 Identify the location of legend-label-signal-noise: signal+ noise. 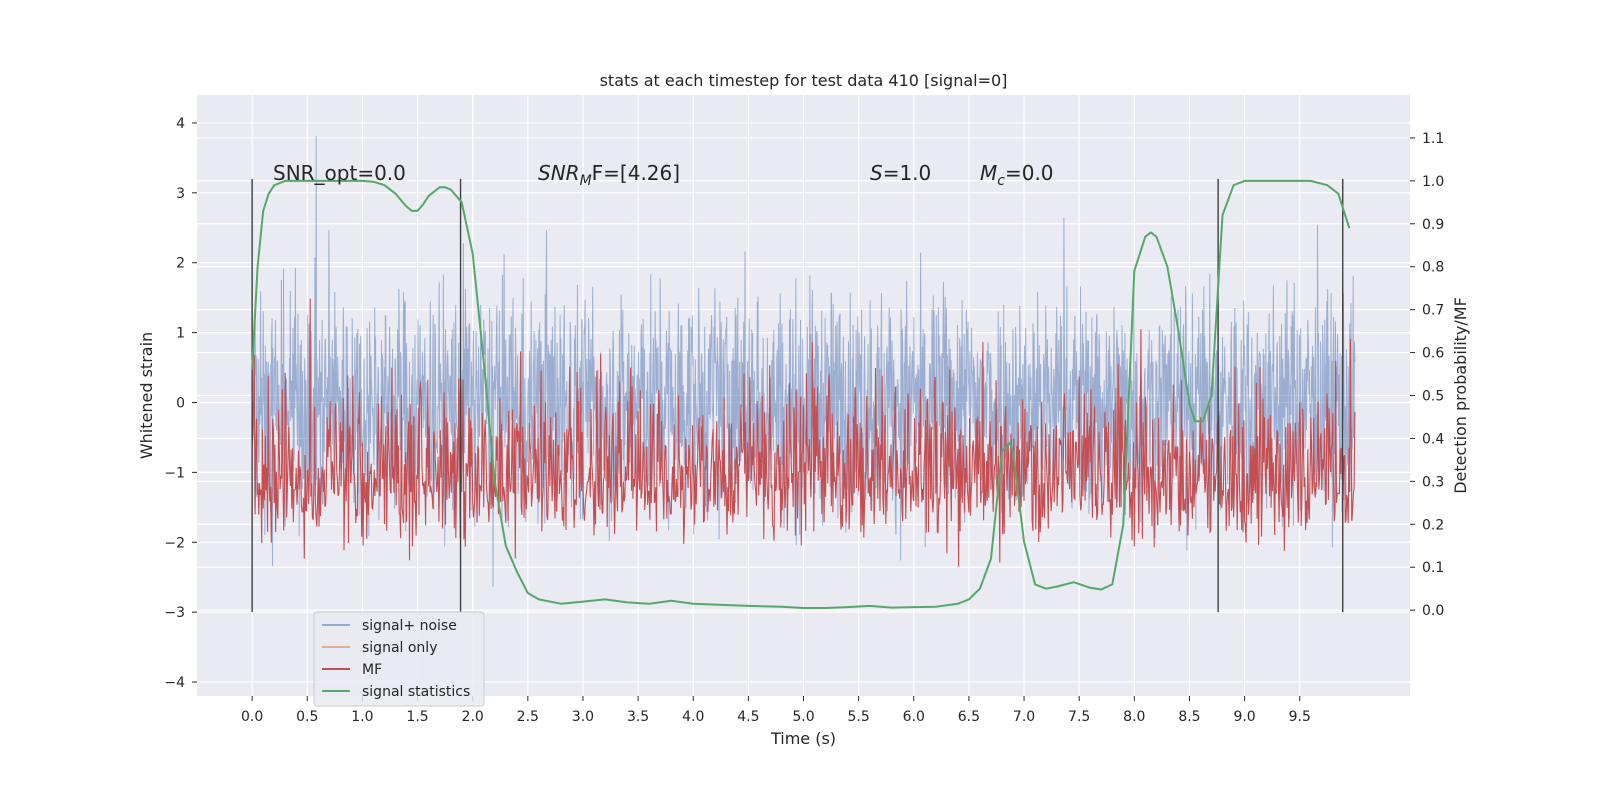
(409, 626).